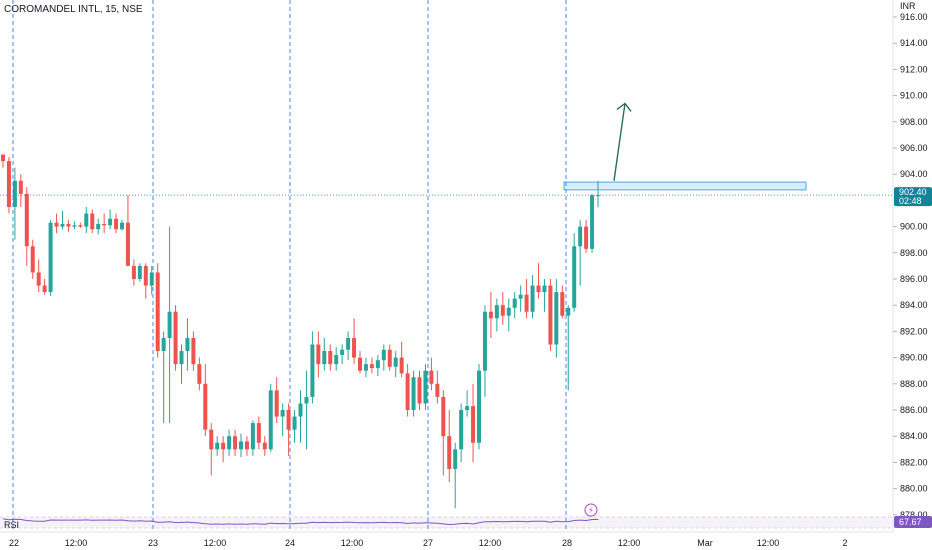  Describe the element at coordinates (622, 141) in the screenshot. I see `projection-arrow` at that location.